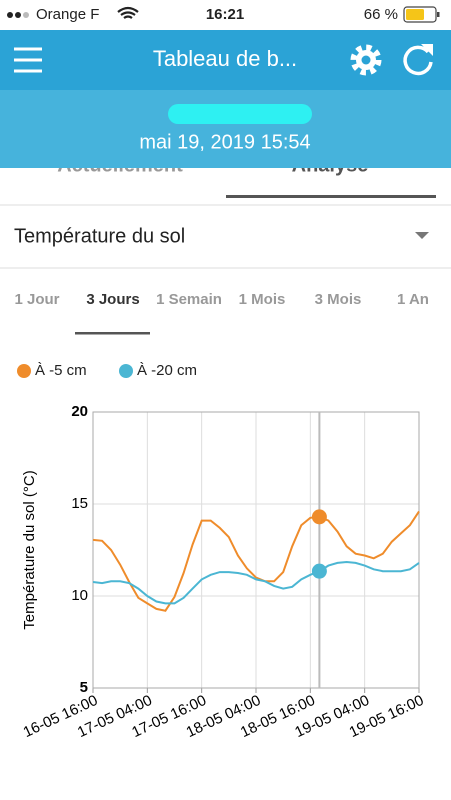 The image size is (451, 800). I want to click on clock: 16:21, so click(225, 14).